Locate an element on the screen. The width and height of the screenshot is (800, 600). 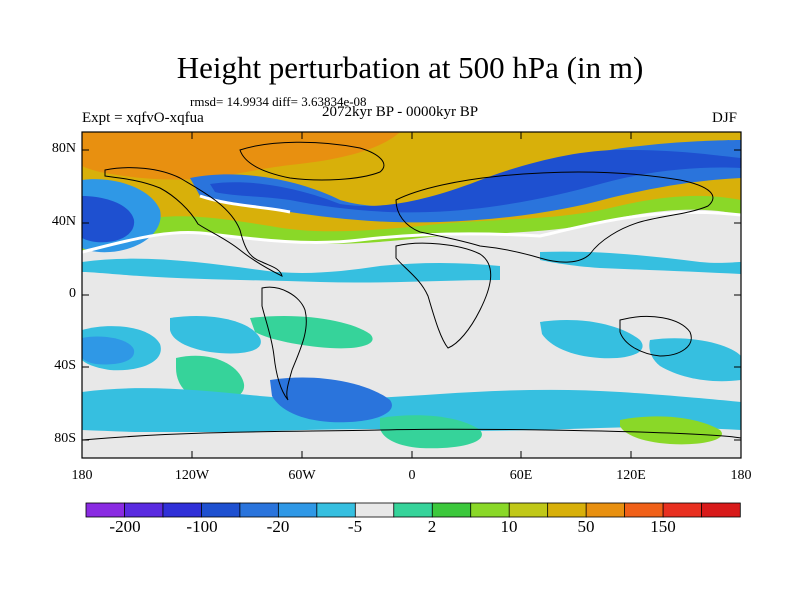
colorbar-label: 50 is located at coordinates (586, 526).